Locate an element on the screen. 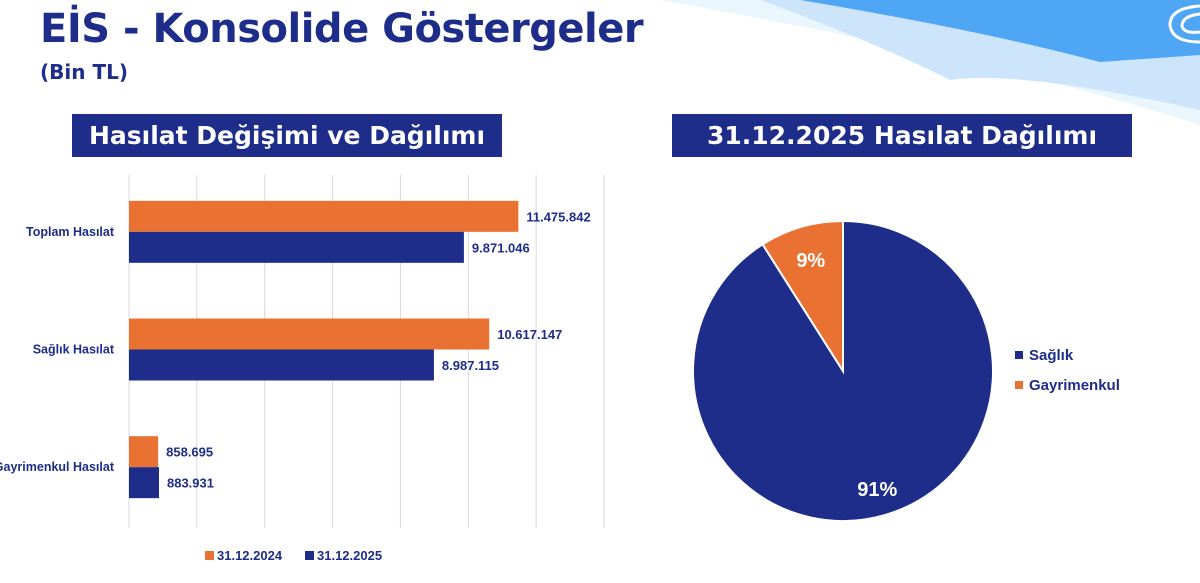 This screenshot has height=583, width=1200. data-label: 883.931 is located at coordinates (190, 483).